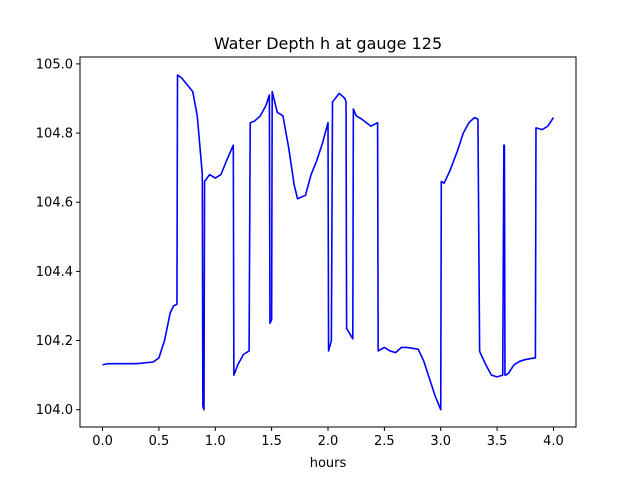 Image resolution: width=640 pixels, height=480 pixels. I want to click on x-tick-label: 4.0, so click(553, 441).